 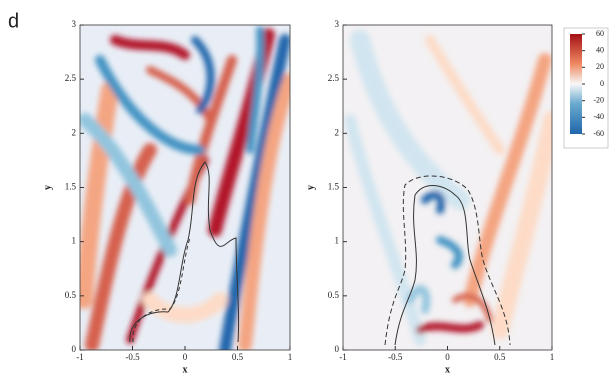 I want to click on colorbar-tick-label: 60, so click(x=600, y=33).